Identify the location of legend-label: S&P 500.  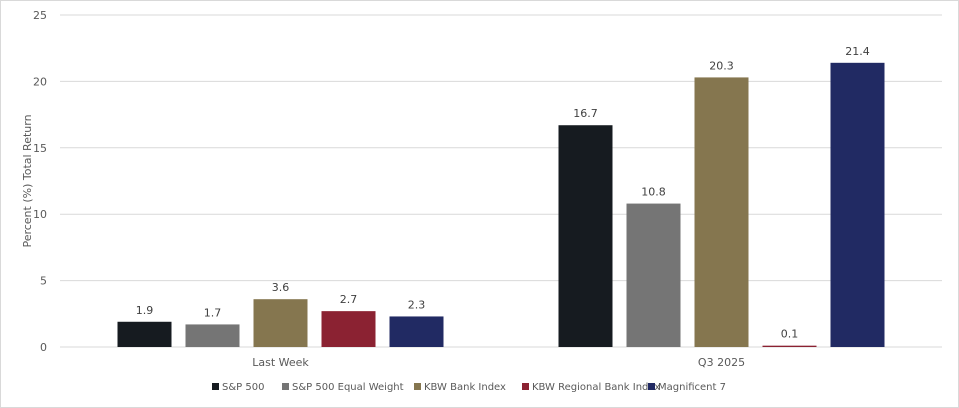
(243, 387).